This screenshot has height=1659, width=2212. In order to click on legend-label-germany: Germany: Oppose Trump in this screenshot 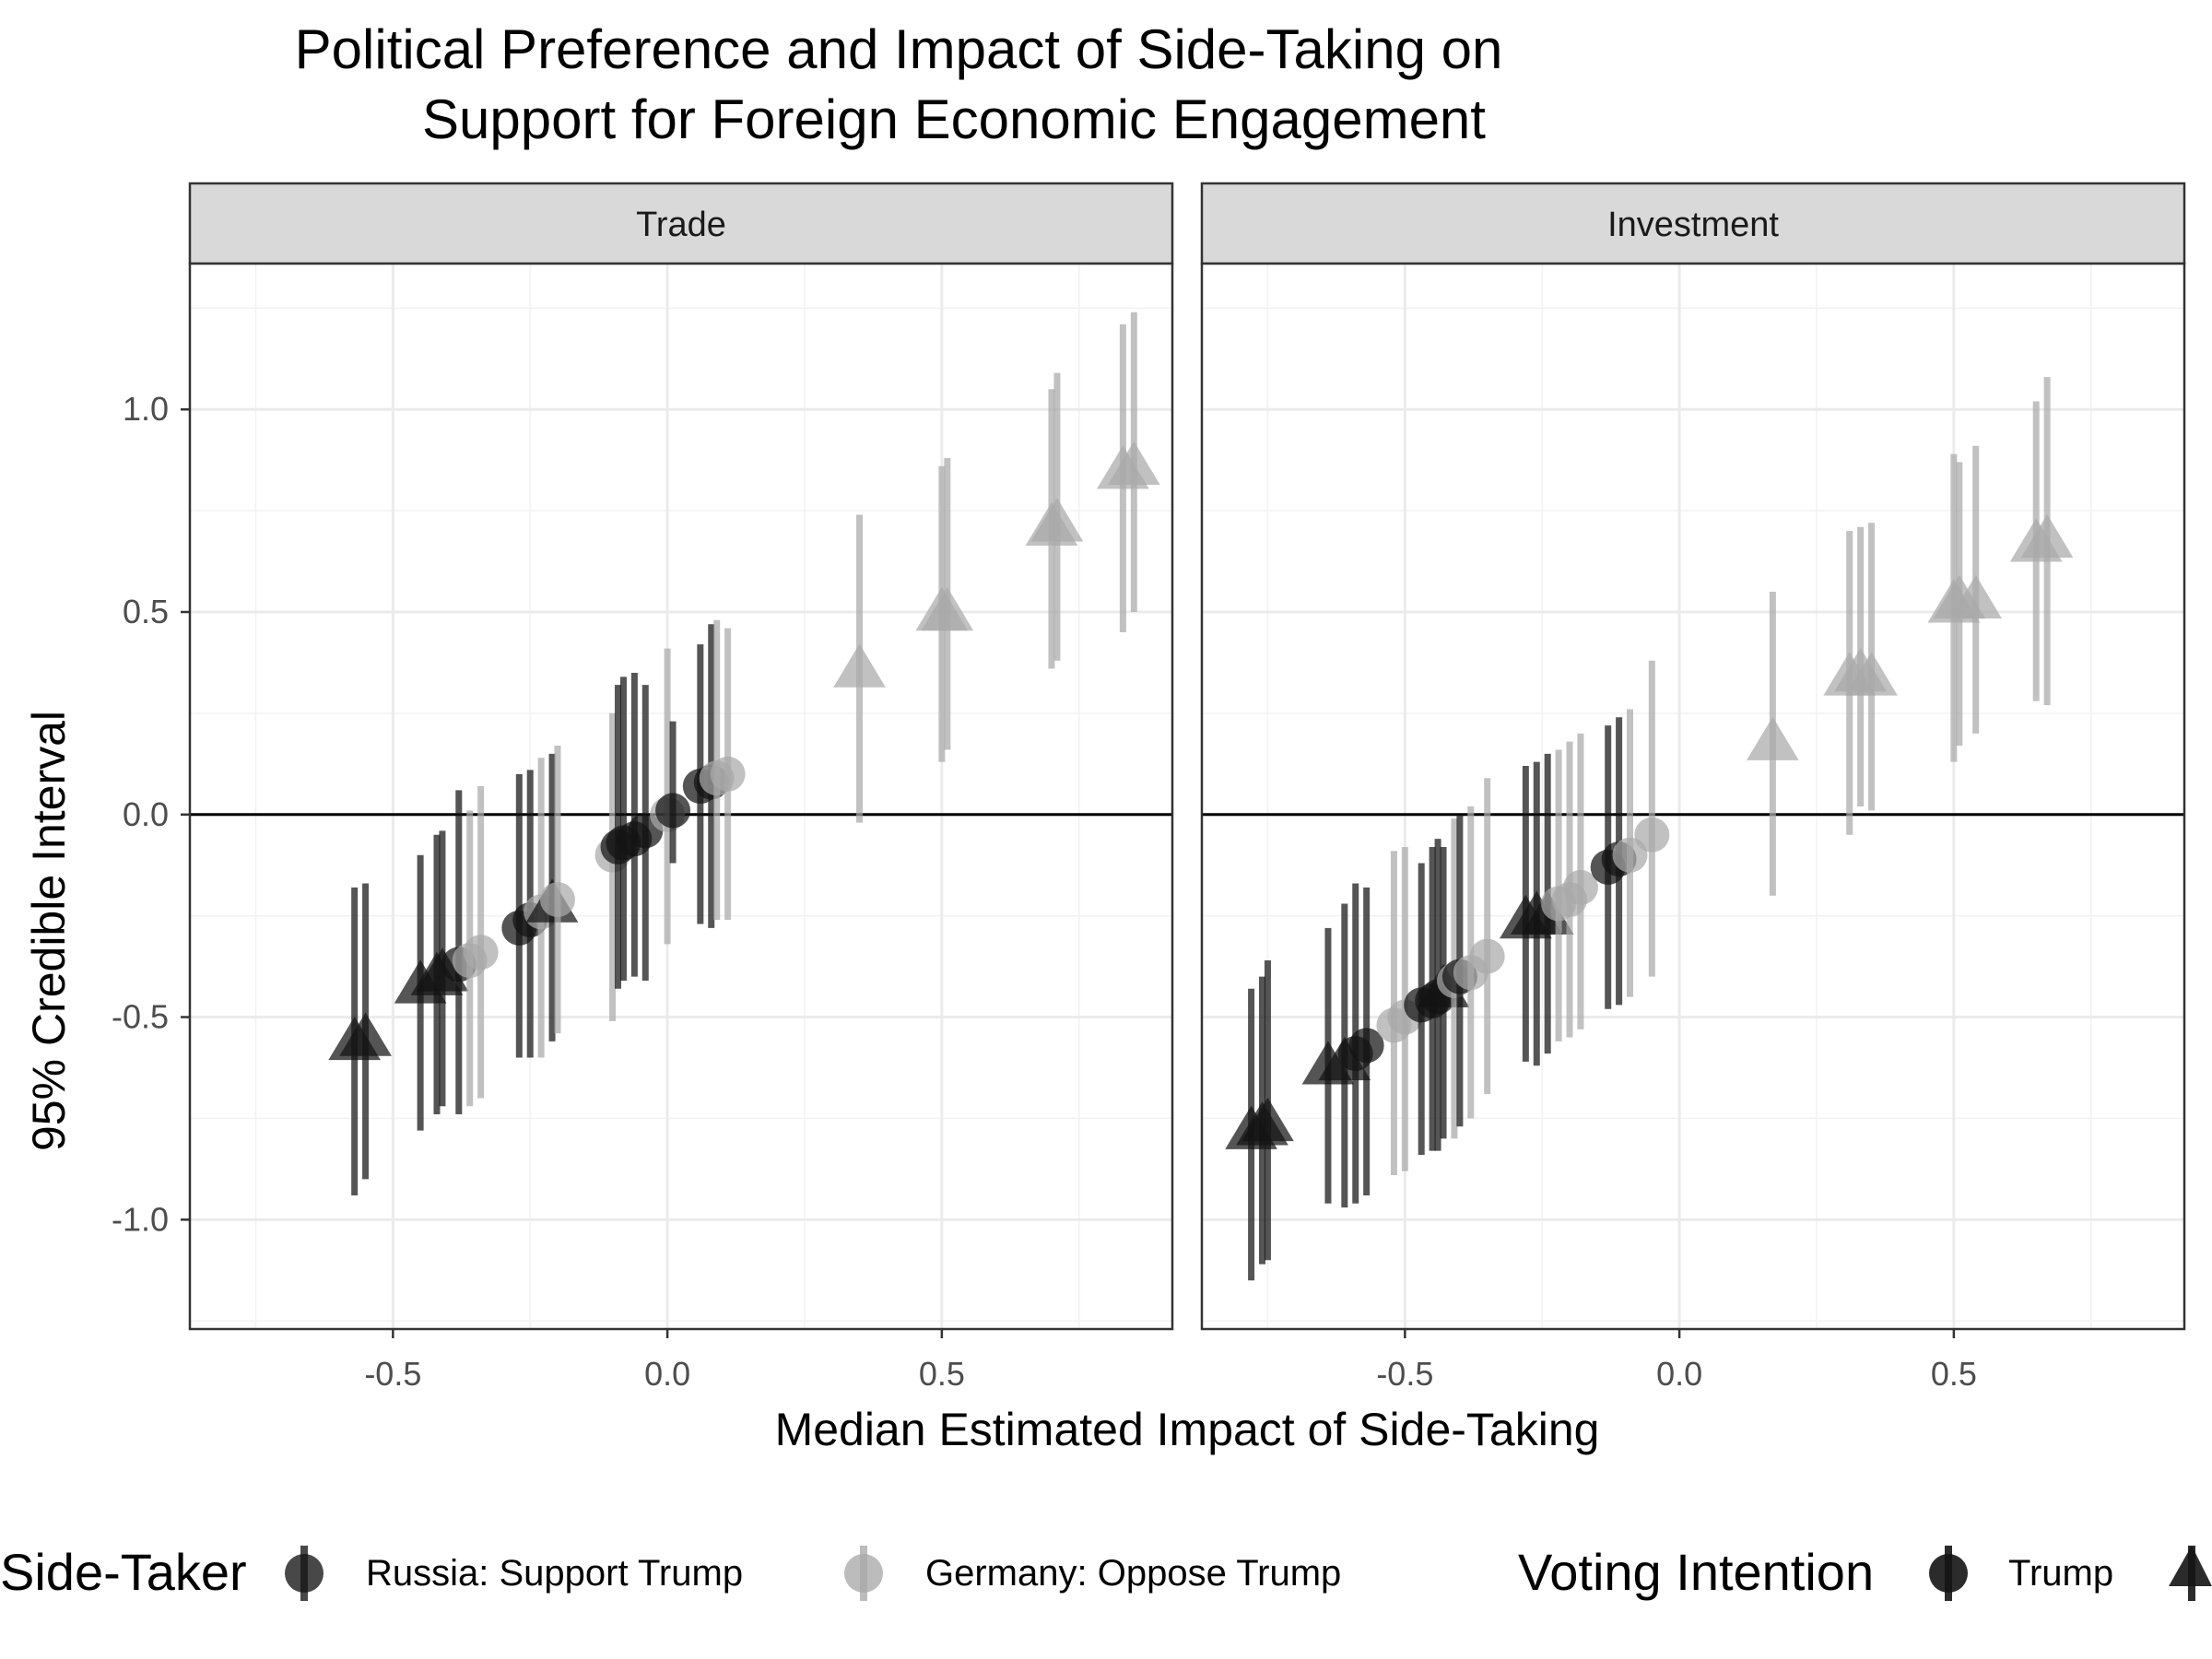, I will do `click(1133, 1573)`.